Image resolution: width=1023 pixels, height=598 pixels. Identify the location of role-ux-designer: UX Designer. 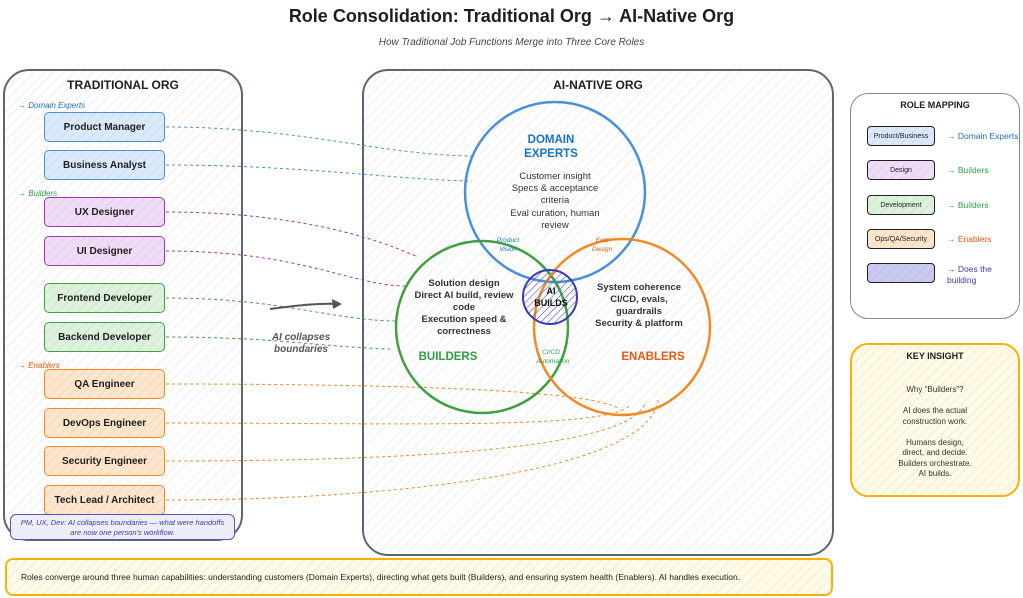
(104, 212).